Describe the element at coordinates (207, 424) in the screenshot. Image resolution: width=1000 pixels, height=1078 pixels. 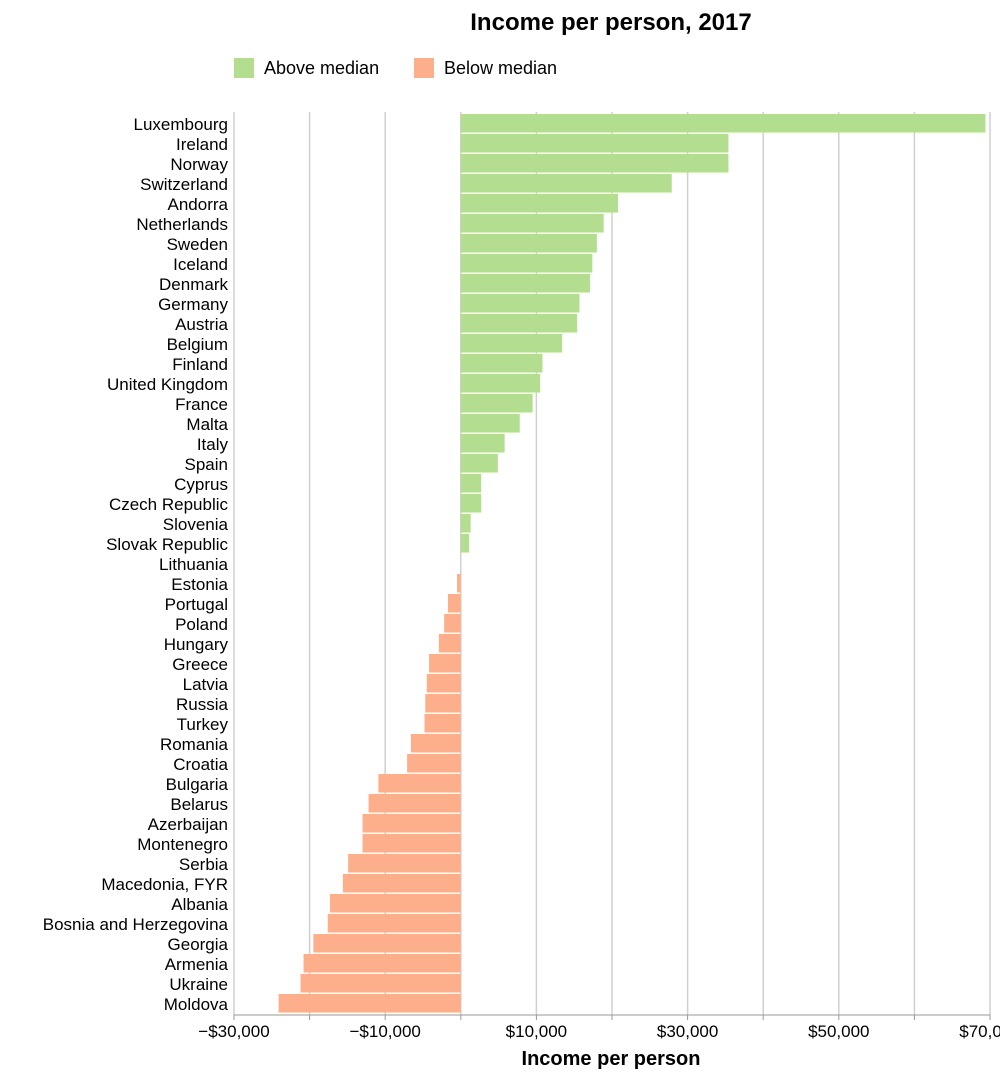
I see `category-label-malta: Malta` at that location.